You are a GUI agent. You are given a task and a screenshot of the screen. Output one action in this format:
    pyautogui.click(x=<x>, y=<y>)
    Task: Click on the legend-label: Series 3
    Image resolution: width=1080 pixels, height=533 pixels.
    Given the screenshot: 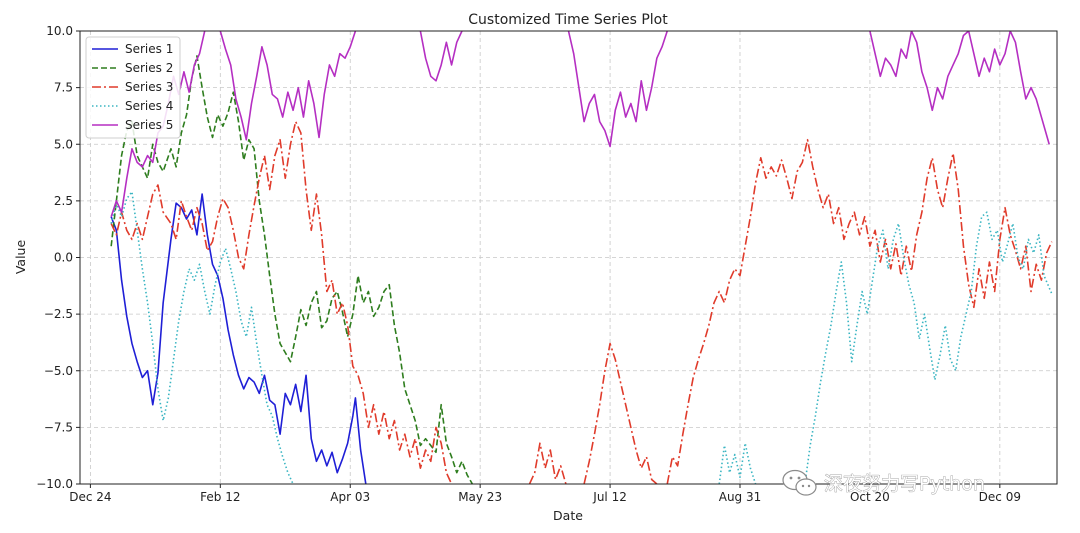 What is the action you would take?
    pyautogui.click(x=149, y=87)
    